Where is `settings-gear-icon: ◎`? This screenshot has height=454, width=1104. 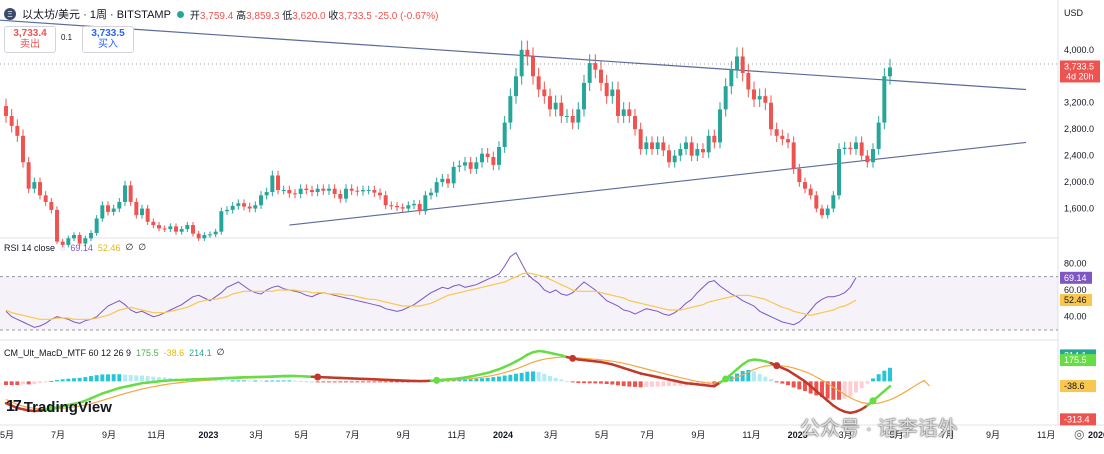
settings-gear-icon: ◎ is located at coordinates (1079, 434).